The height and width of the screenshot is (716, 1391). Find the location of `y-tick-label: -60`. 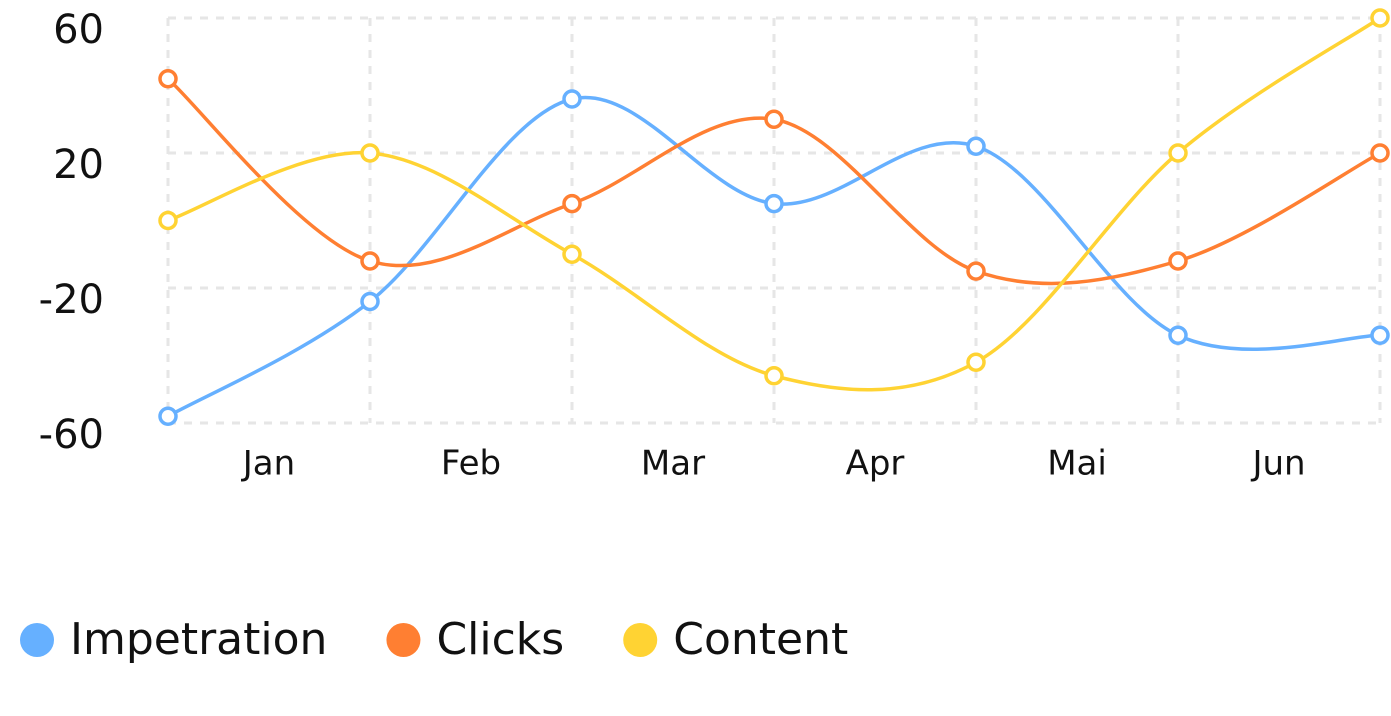

y-tick-label: -60 is located at coordinates (71, 435).